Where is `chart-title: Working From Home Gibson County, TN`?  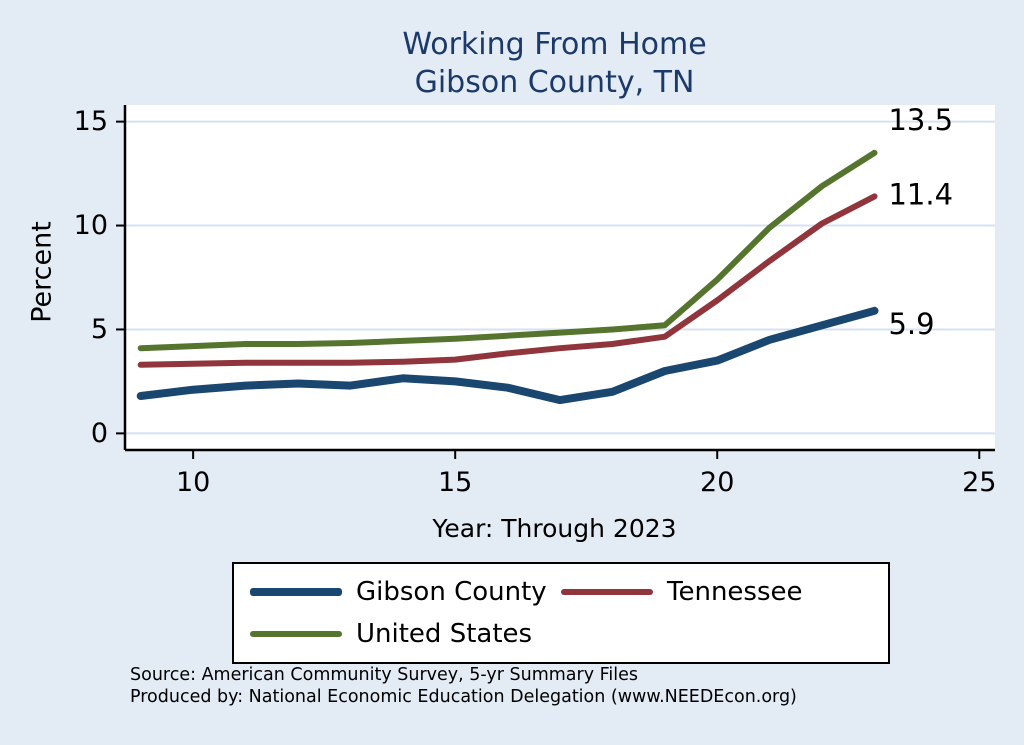
chart-title: Working From Home Gibson County, TN is located at coordinates (554, 64).